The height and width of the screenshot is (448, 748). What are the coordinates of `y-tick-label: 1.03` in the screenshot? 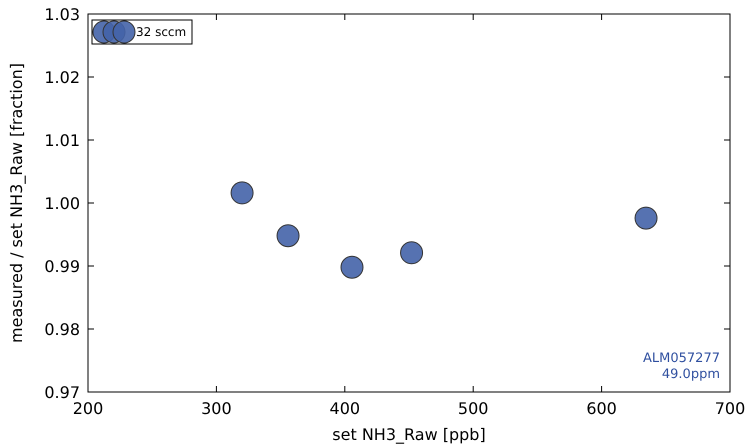 It's located at (62, 14).